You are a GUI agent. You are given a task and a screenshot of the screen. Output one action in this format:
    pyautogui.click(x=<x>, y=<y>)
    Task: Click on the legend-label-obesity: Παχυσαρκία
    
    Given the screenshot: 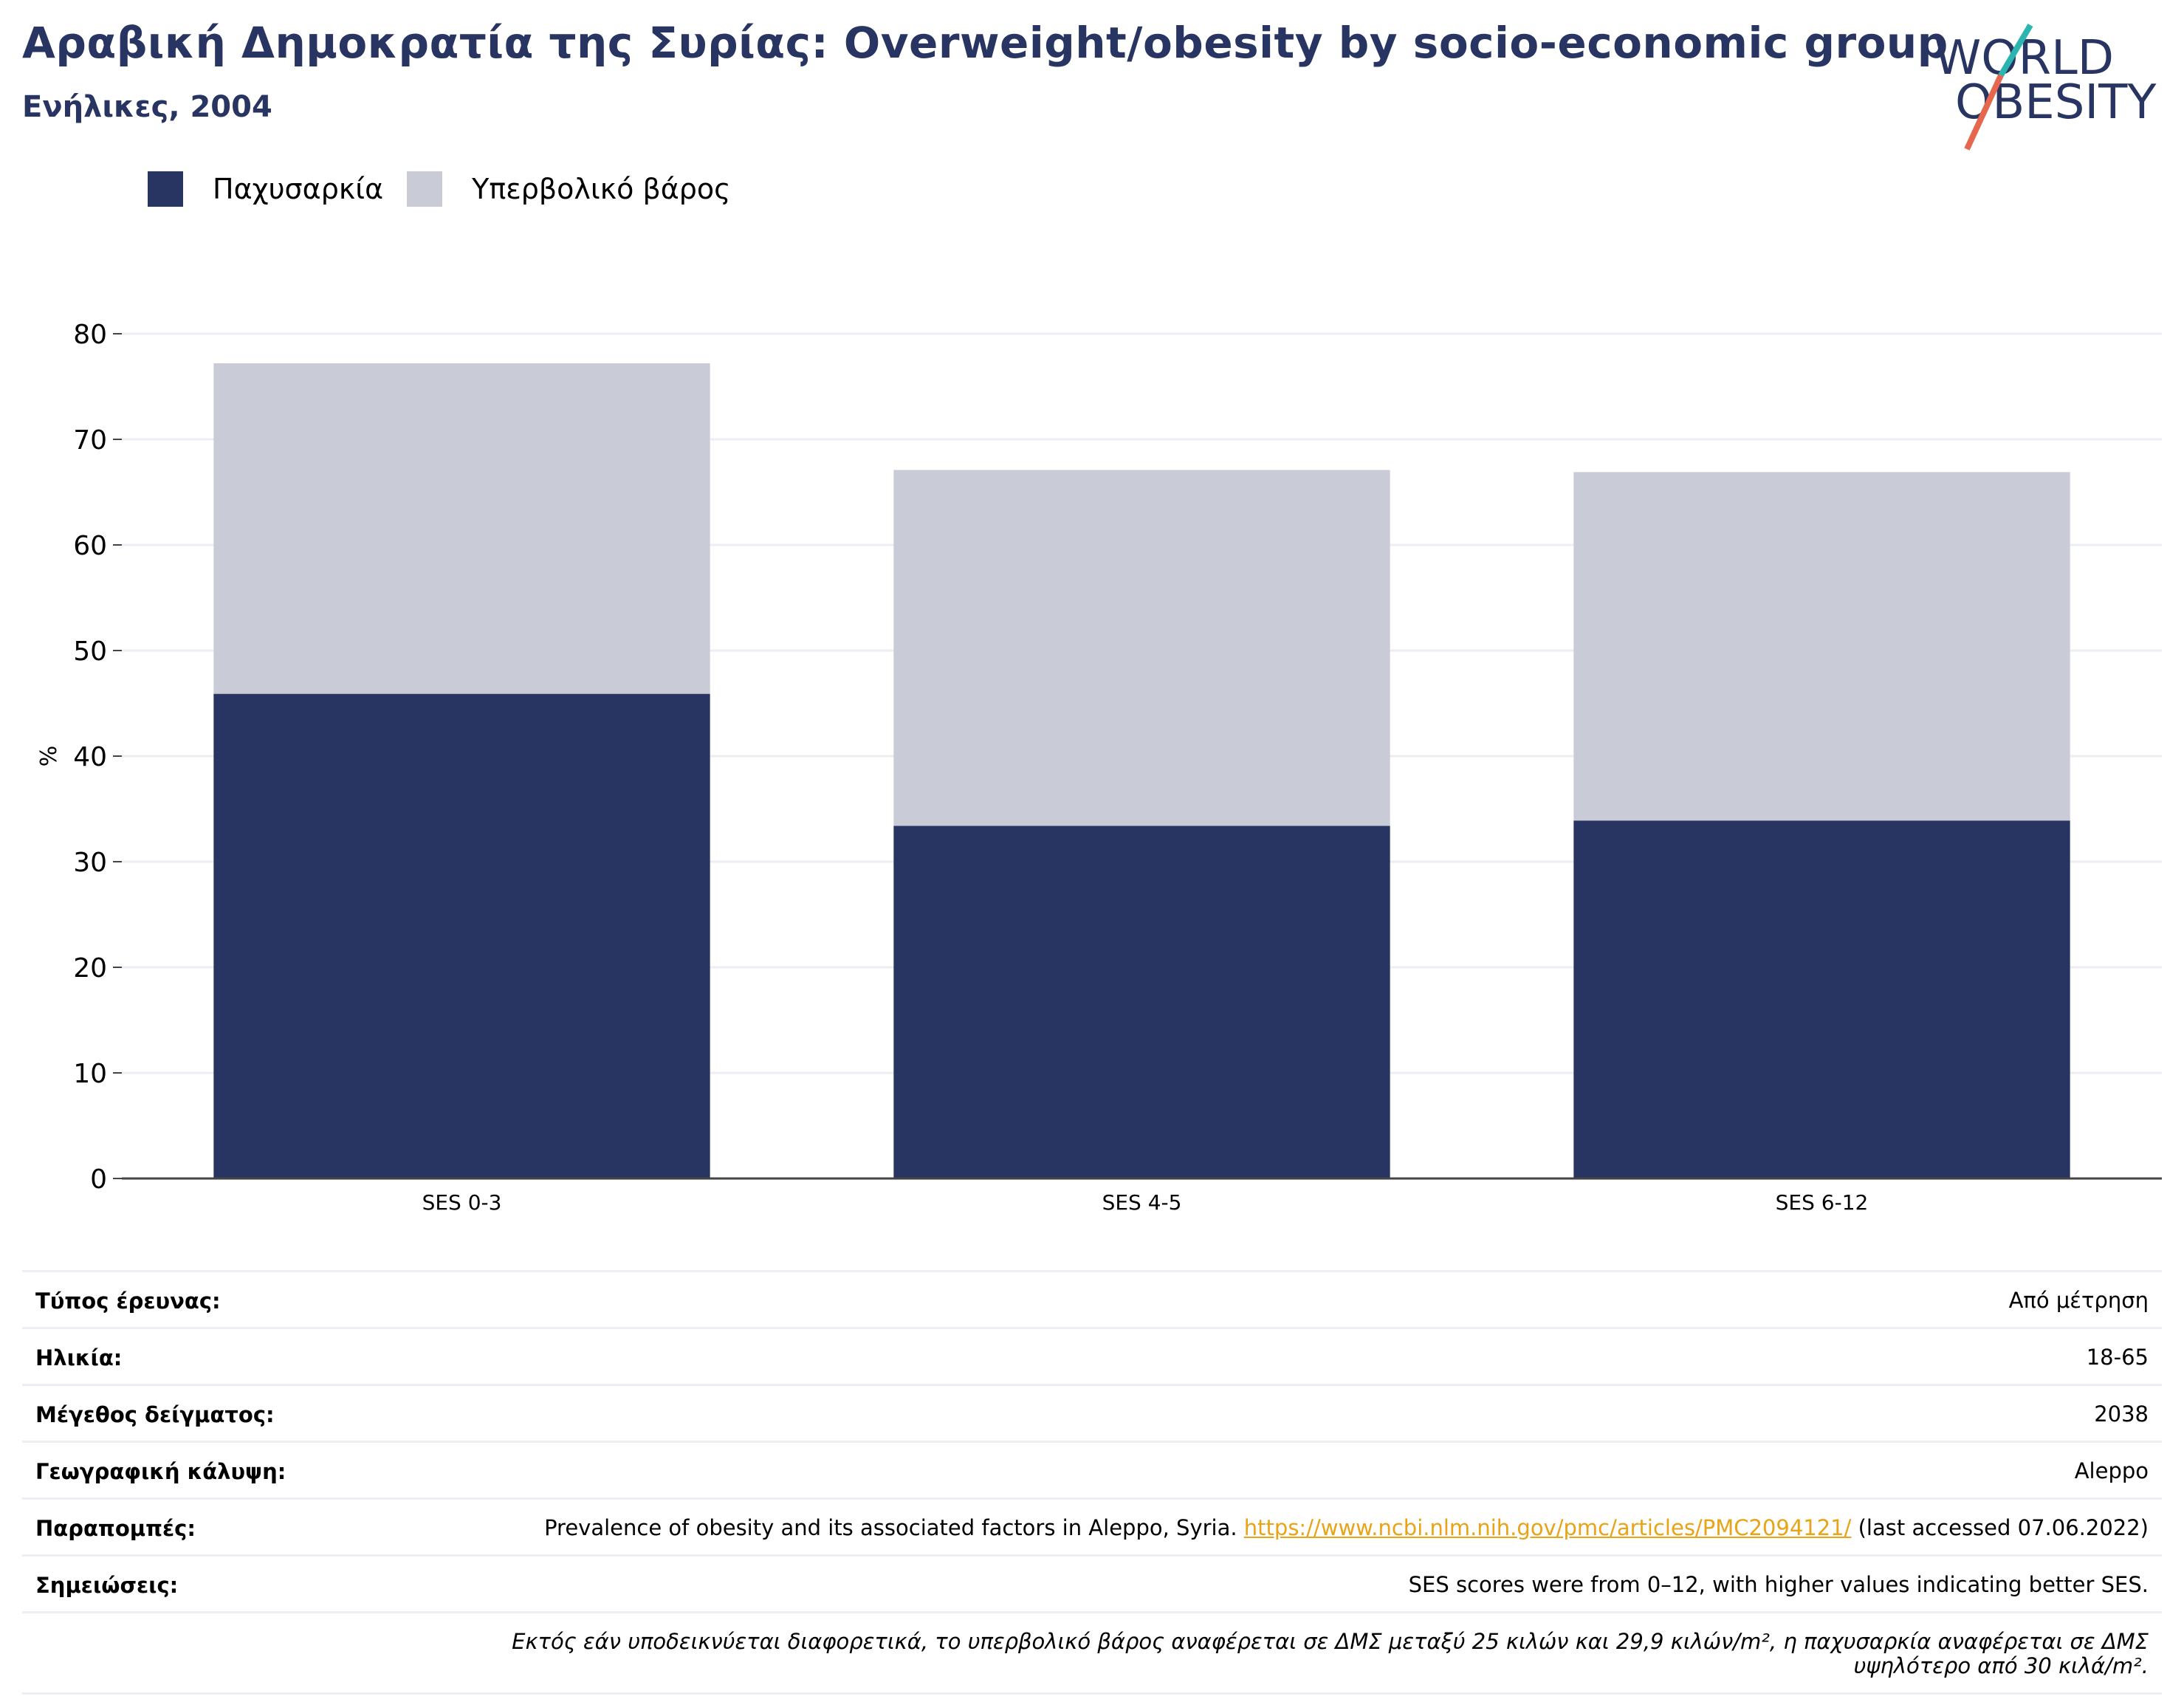 What is the action you would take?
    pyautogui.click(x=299, y=189)
    